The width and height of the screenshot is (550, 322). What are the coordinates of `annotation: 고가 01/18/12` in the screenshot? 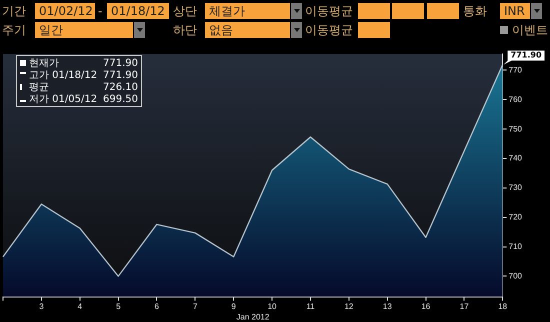 It's located at (63, 75).